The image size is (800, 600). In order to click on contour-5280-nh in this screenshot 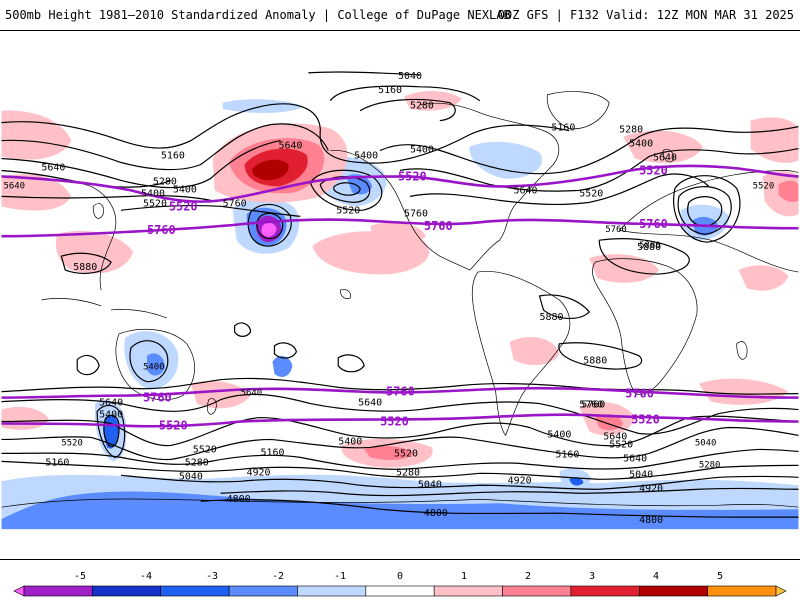, I will do `click(165, 147)`.